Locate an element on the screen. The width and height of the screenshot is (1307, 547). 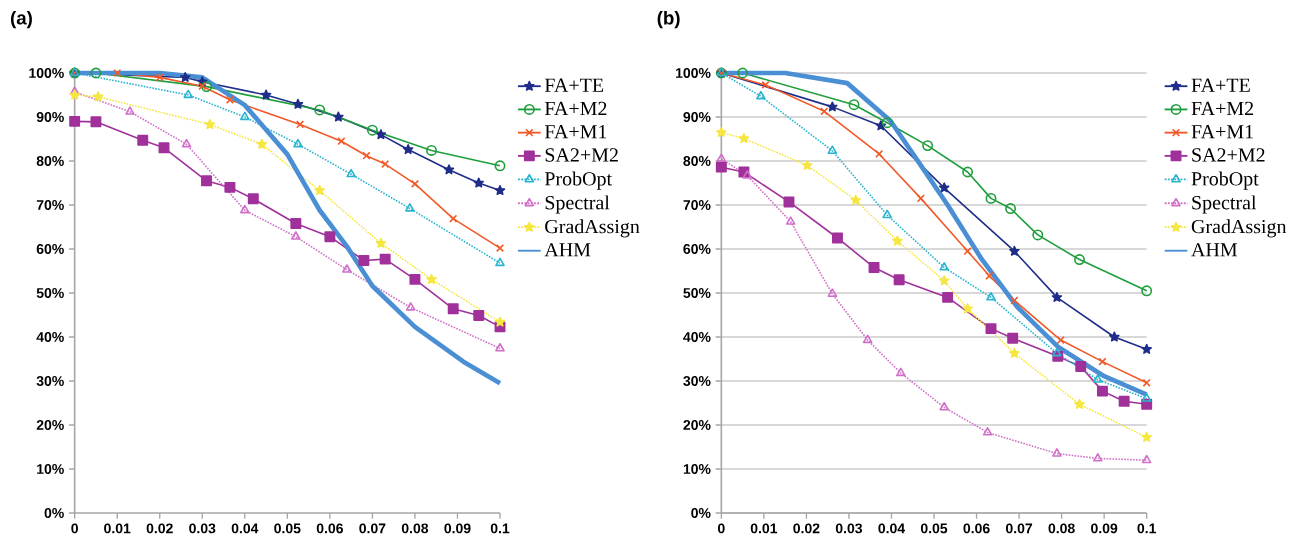
chart-title: (b) is located at coordinates (668, 19).